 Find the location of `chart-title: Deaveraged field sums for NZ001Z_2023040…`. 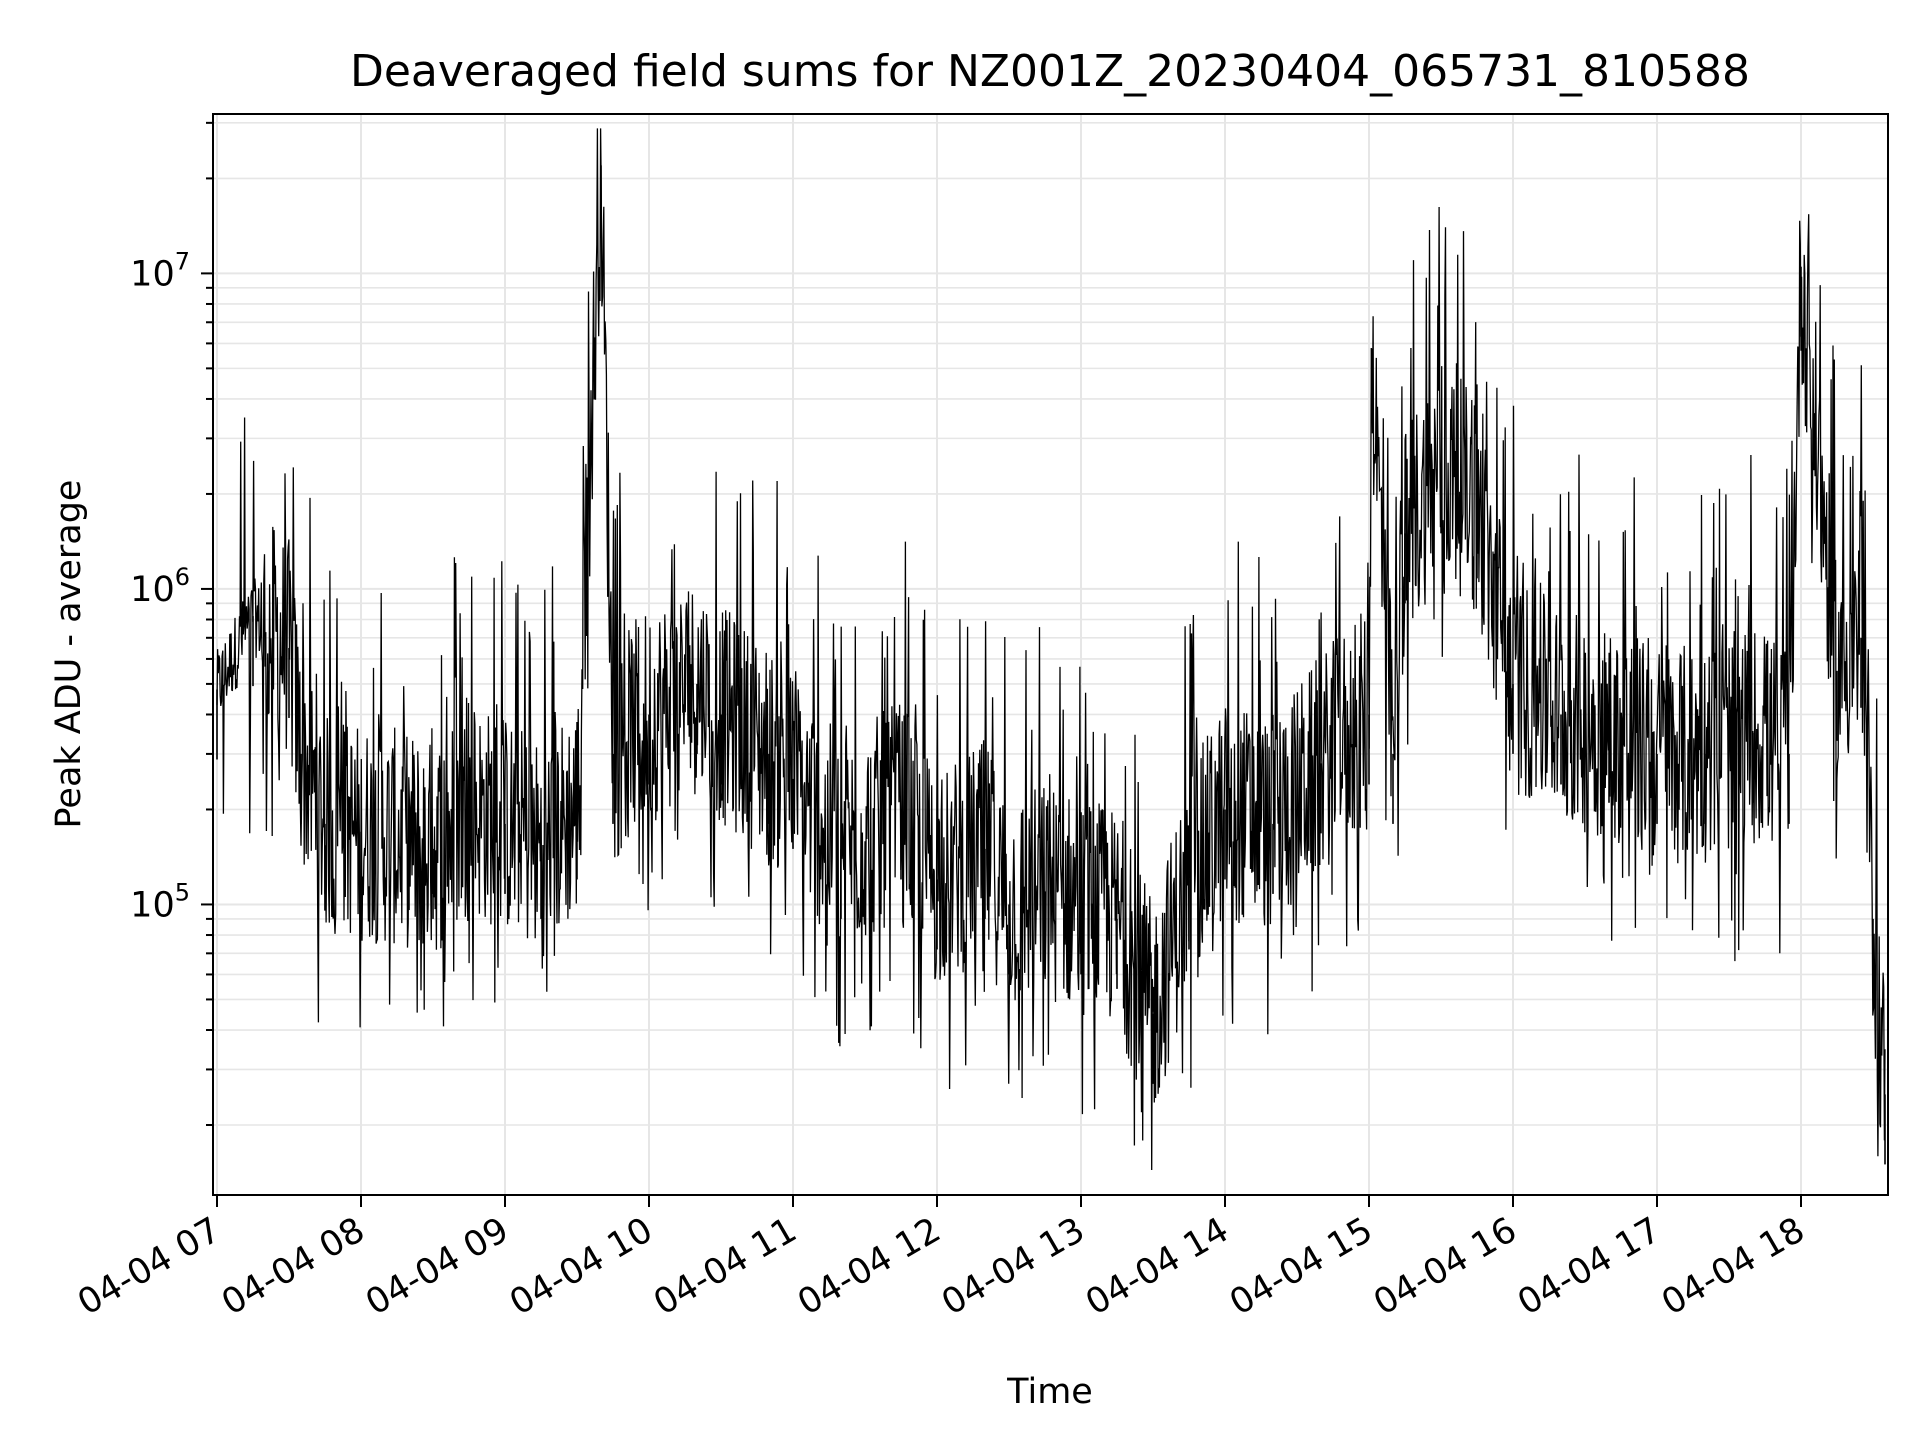

chart-title: Deaveraged field sums for NZ001Z_2023040… is located at coordinates (1050, 71).